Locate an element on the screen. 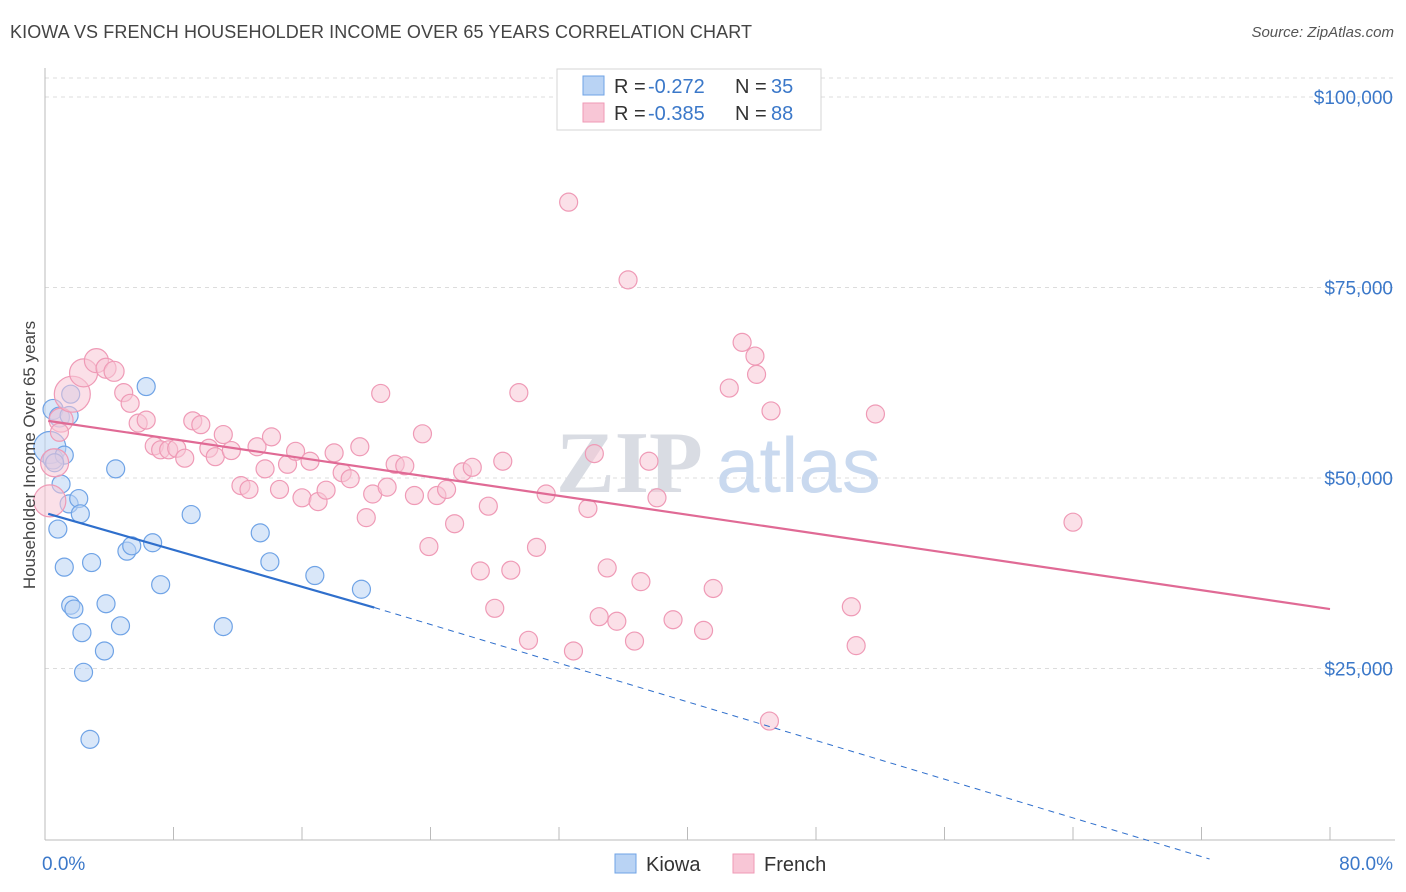 The height and width of the screenshot is (892, 1406). kiowa-n-value: 35 is located at coordinates (782, 87).